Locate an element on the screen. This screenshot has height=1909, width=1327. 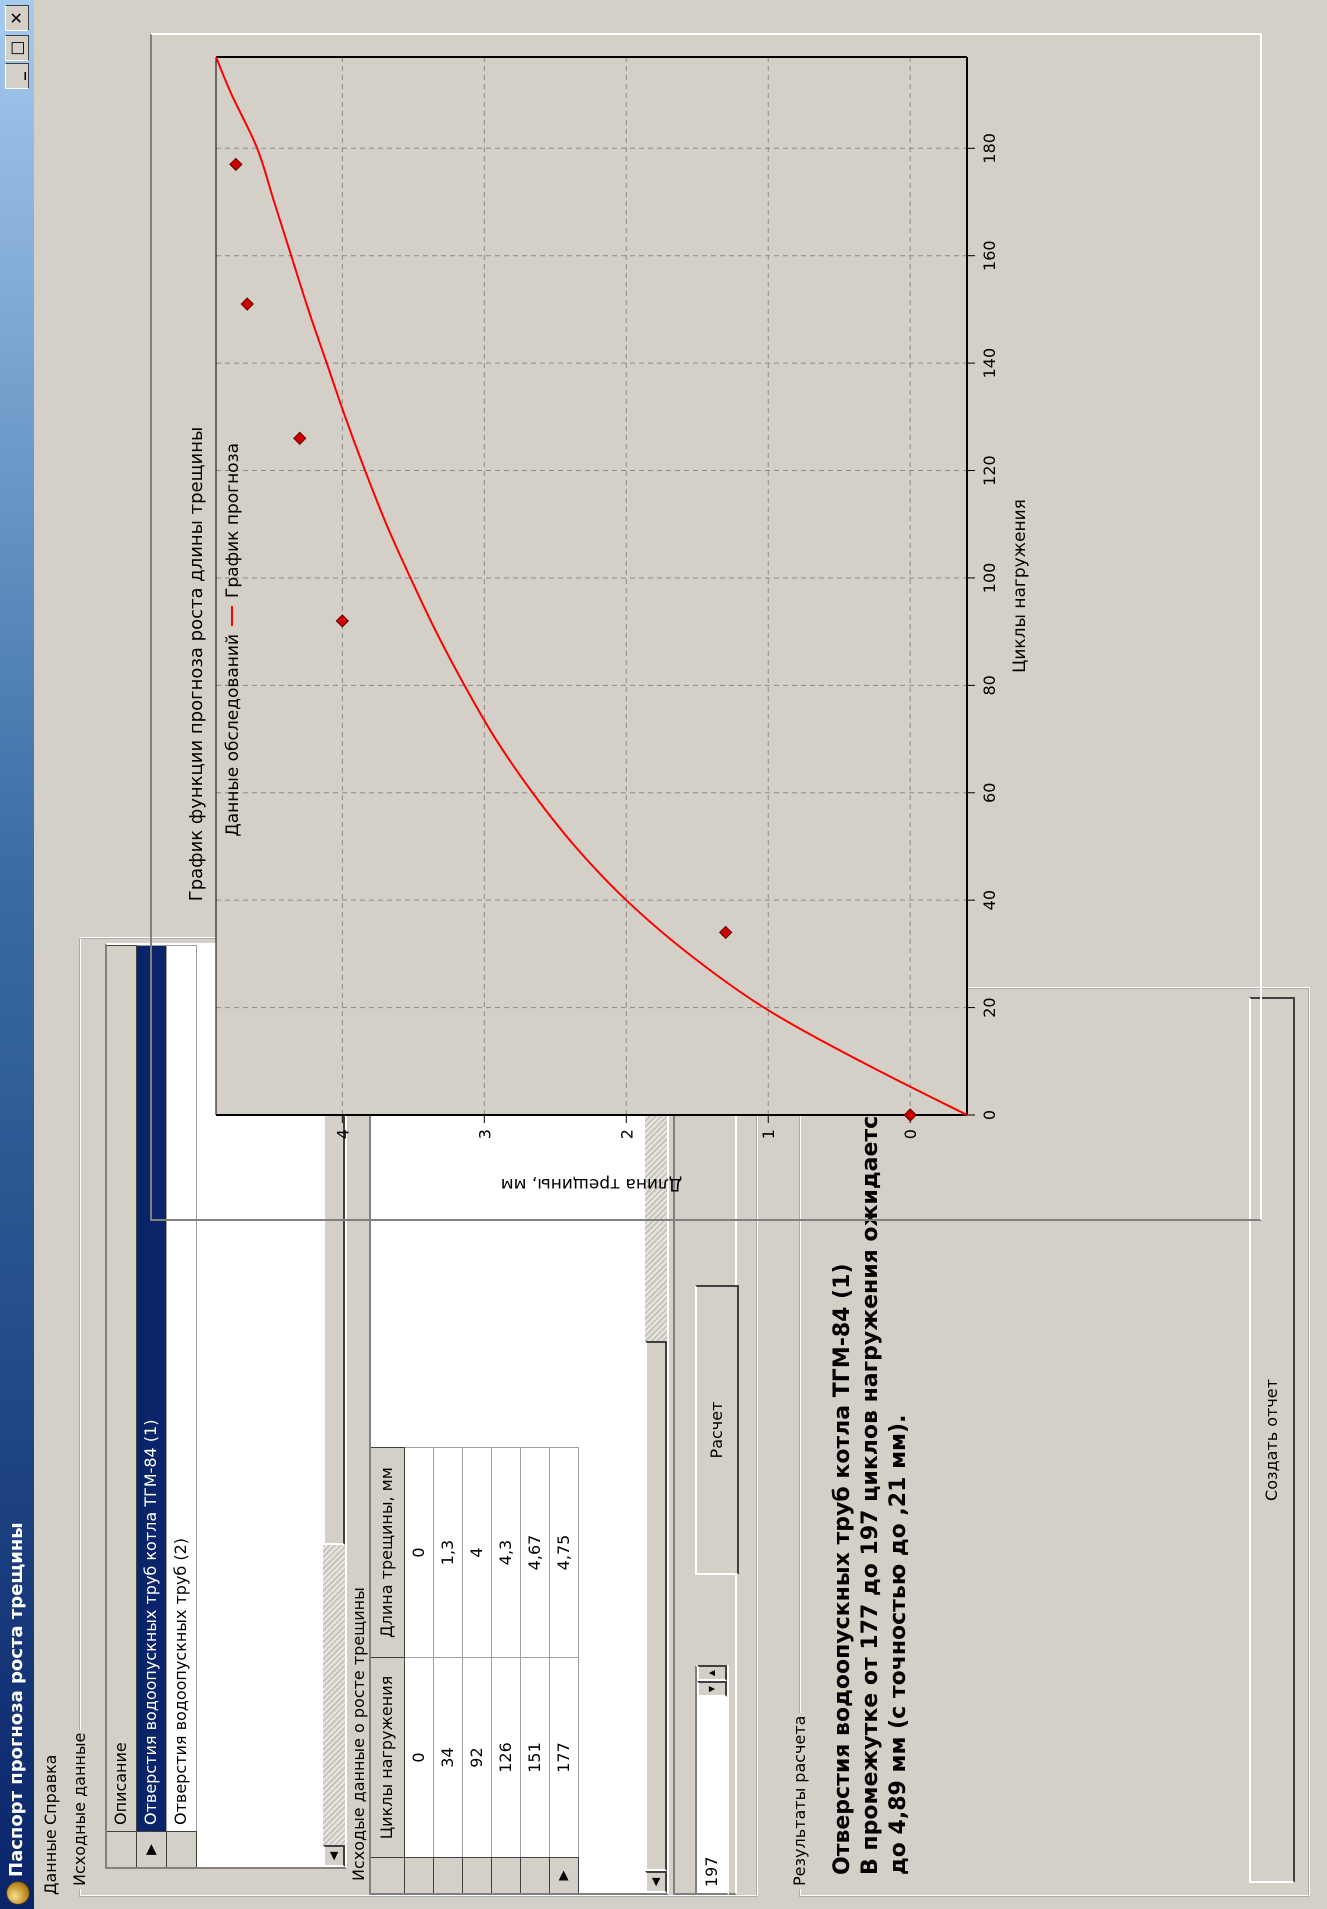
minimize-button: _ is located at coordinates (17, 76).